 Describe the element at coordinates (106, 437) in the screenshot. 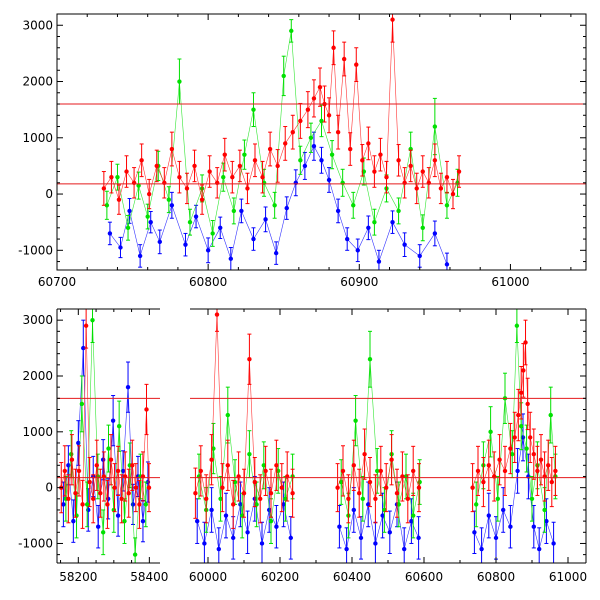

I see `bottom-series-line` at that location.